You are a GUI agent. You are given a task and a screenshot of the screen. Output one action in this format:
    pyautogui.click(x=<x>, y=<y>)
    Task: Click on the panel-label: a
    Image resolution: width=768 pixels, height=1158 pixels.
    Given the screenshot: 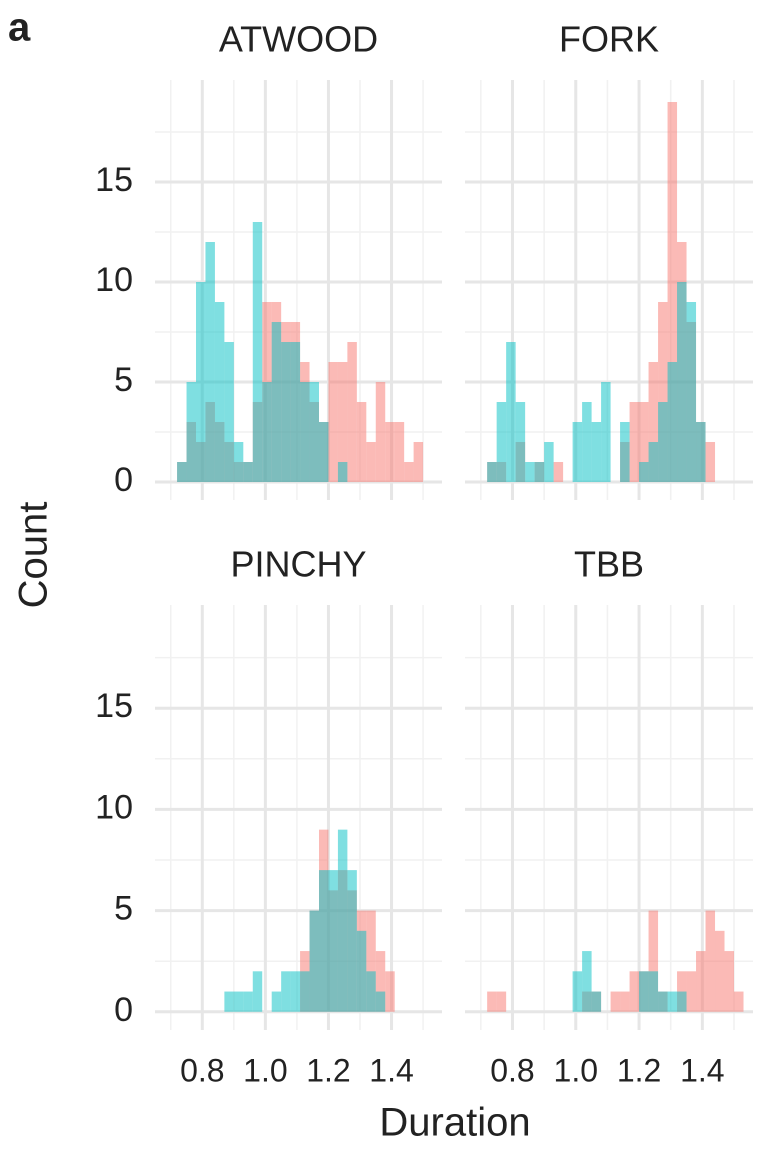 What is the action you would take?
    pyautogui.click(x=19, y=28)
    